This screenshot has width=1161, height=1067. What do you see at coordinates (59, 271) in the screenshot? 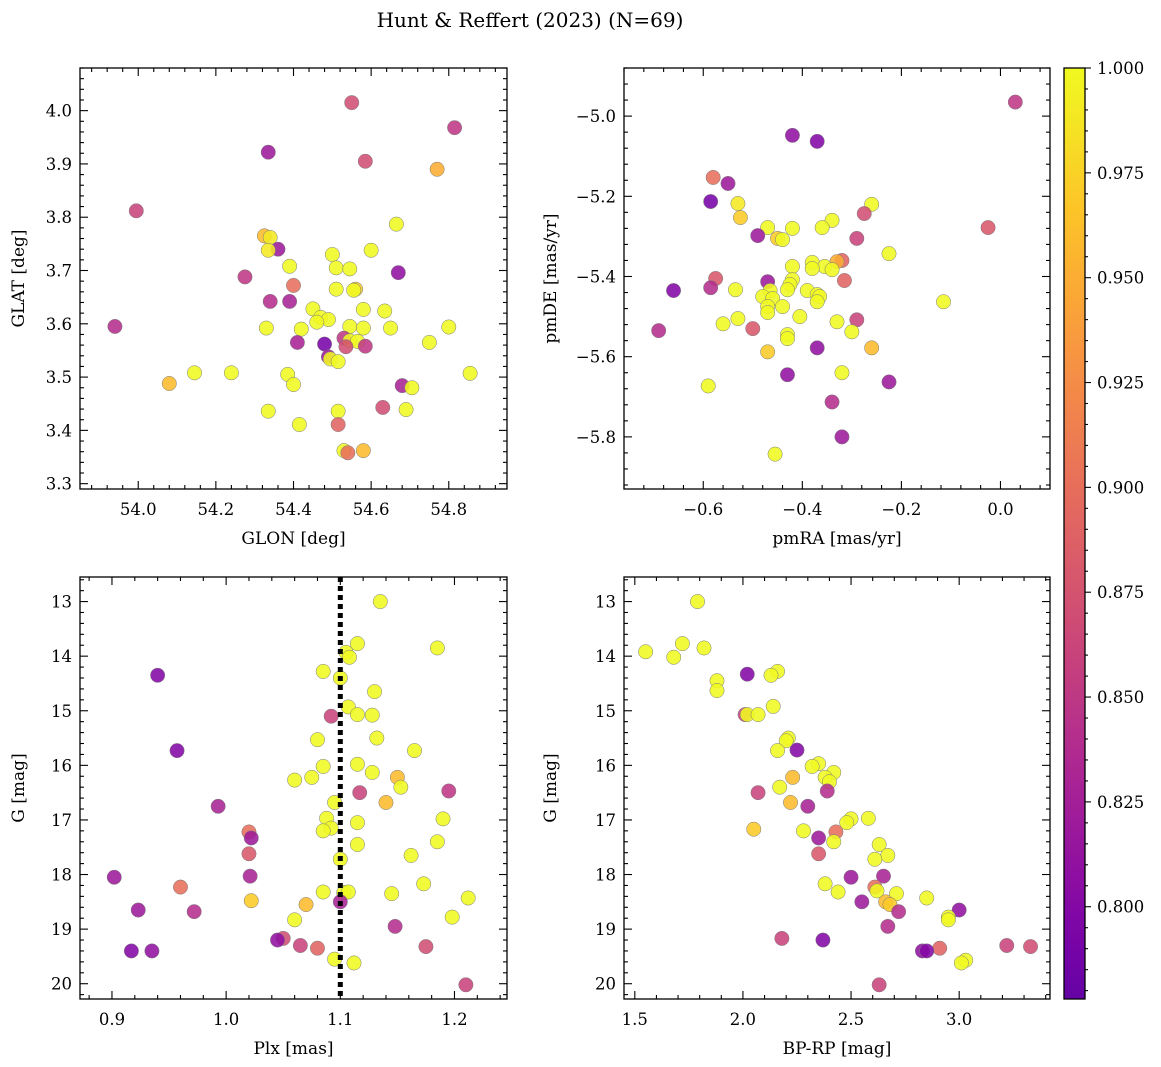
I see `y-tick-label: 3.7` at bounding box center [59, 271].